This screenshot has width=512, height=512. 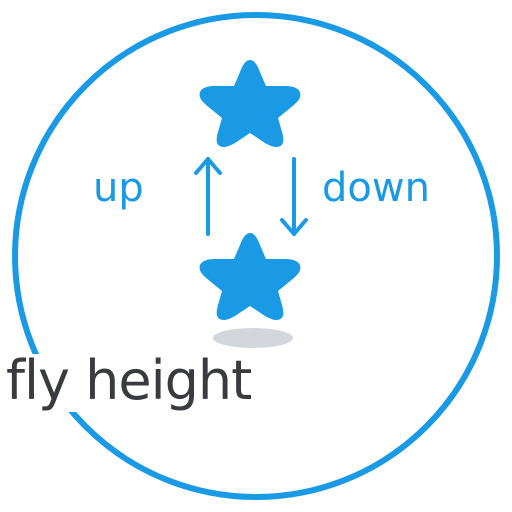 I want to click on down-label: down, so click(x=376, y=188).